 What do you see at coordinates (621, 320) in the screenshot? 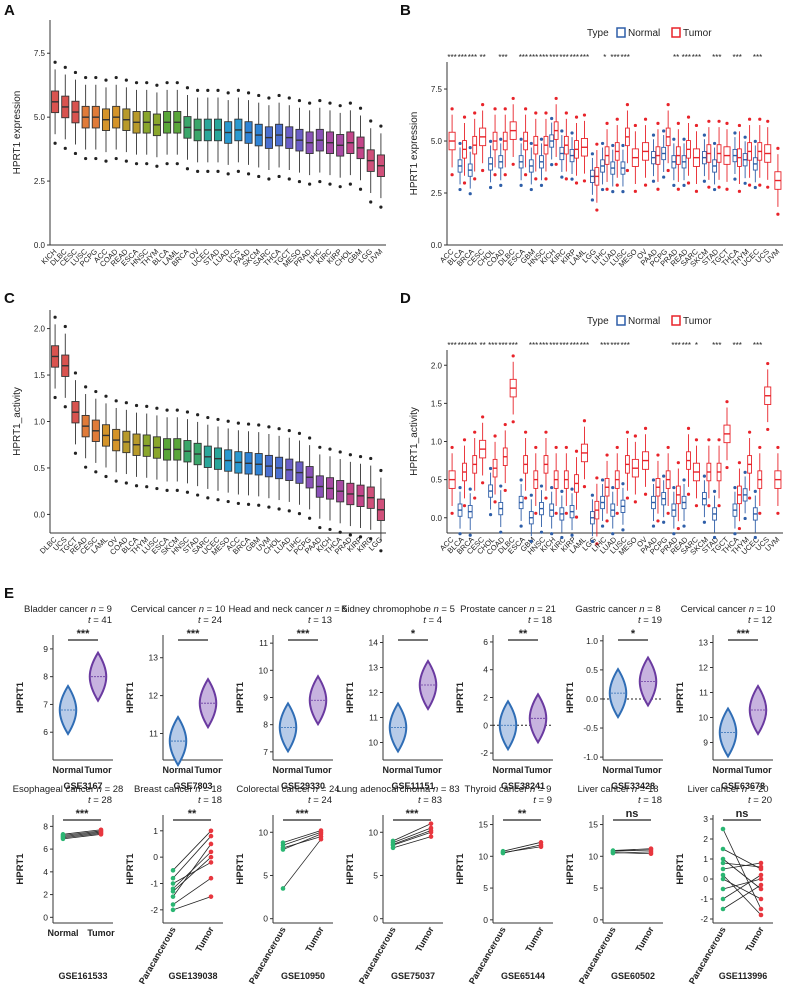
I see `legend-normal-key` at bounding box center [621, 320].